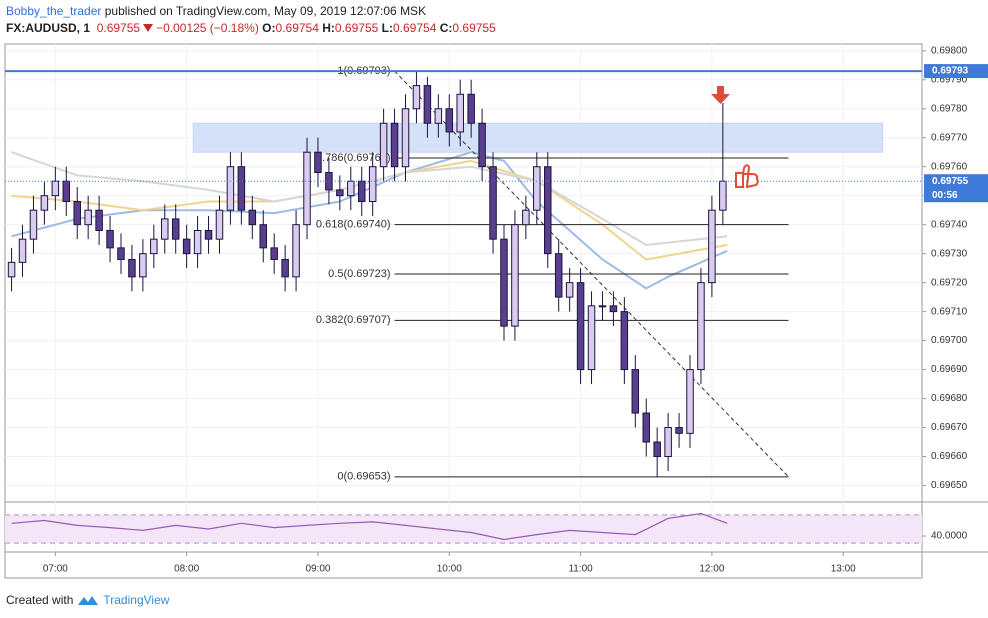 The image size is (988, 618). Describe the element at coordinates (207, 28) in the screenshot. I see `change: −0.00125 (−0.18%)` at that location.